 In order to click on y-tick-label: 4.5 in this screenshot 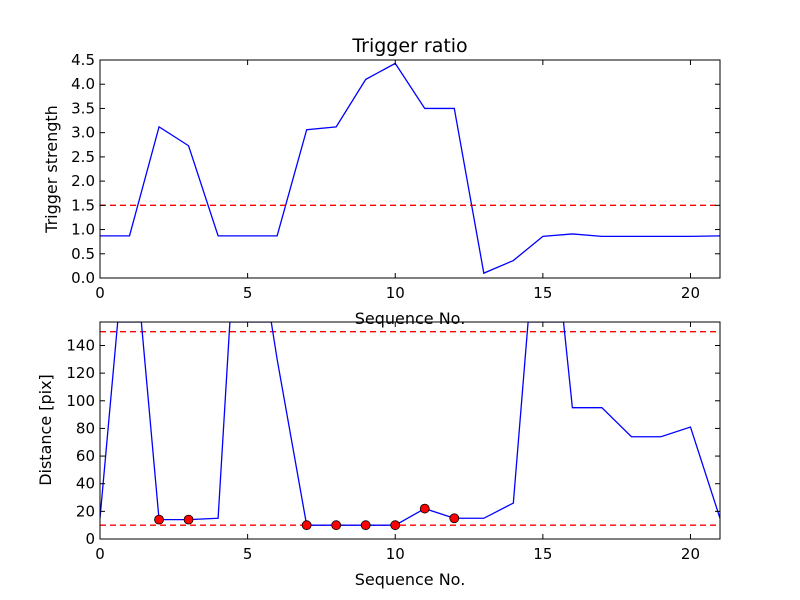, I will do `click(83, 60)`.